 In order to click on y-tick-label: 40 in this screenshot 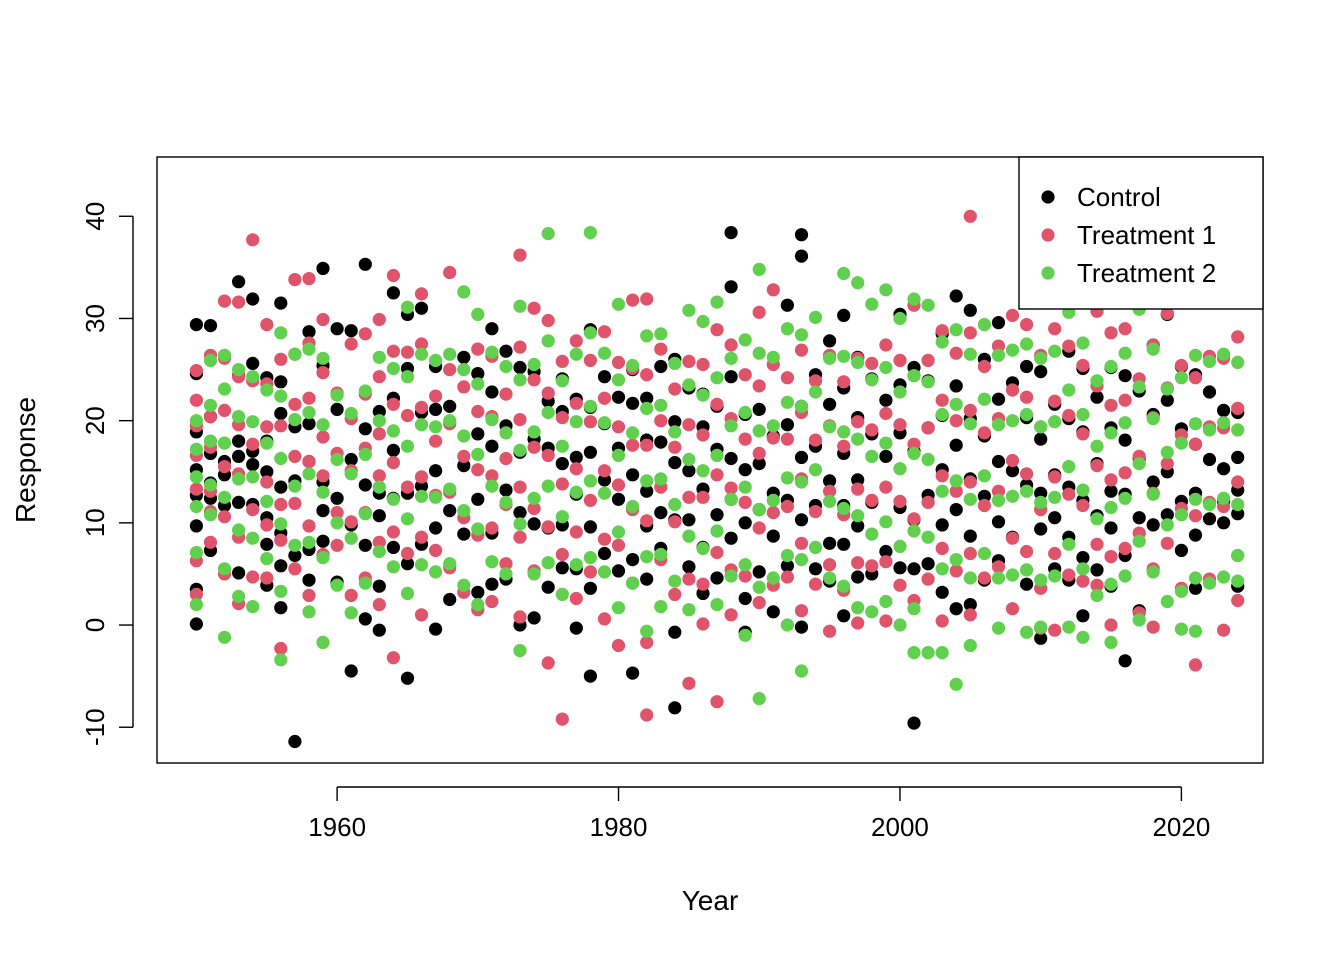, I will do `click(95, 216)`.